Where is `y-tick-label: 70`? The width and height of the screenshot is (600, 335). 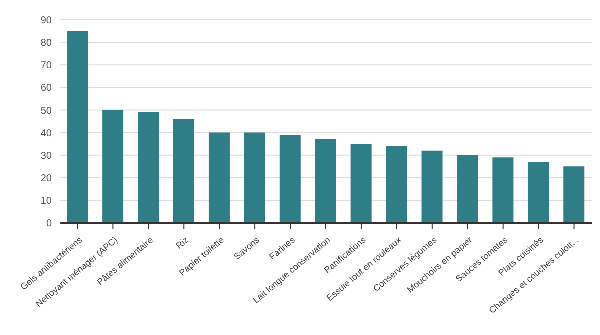
y-tick-label: 70 is located at coordinates (46, 66).